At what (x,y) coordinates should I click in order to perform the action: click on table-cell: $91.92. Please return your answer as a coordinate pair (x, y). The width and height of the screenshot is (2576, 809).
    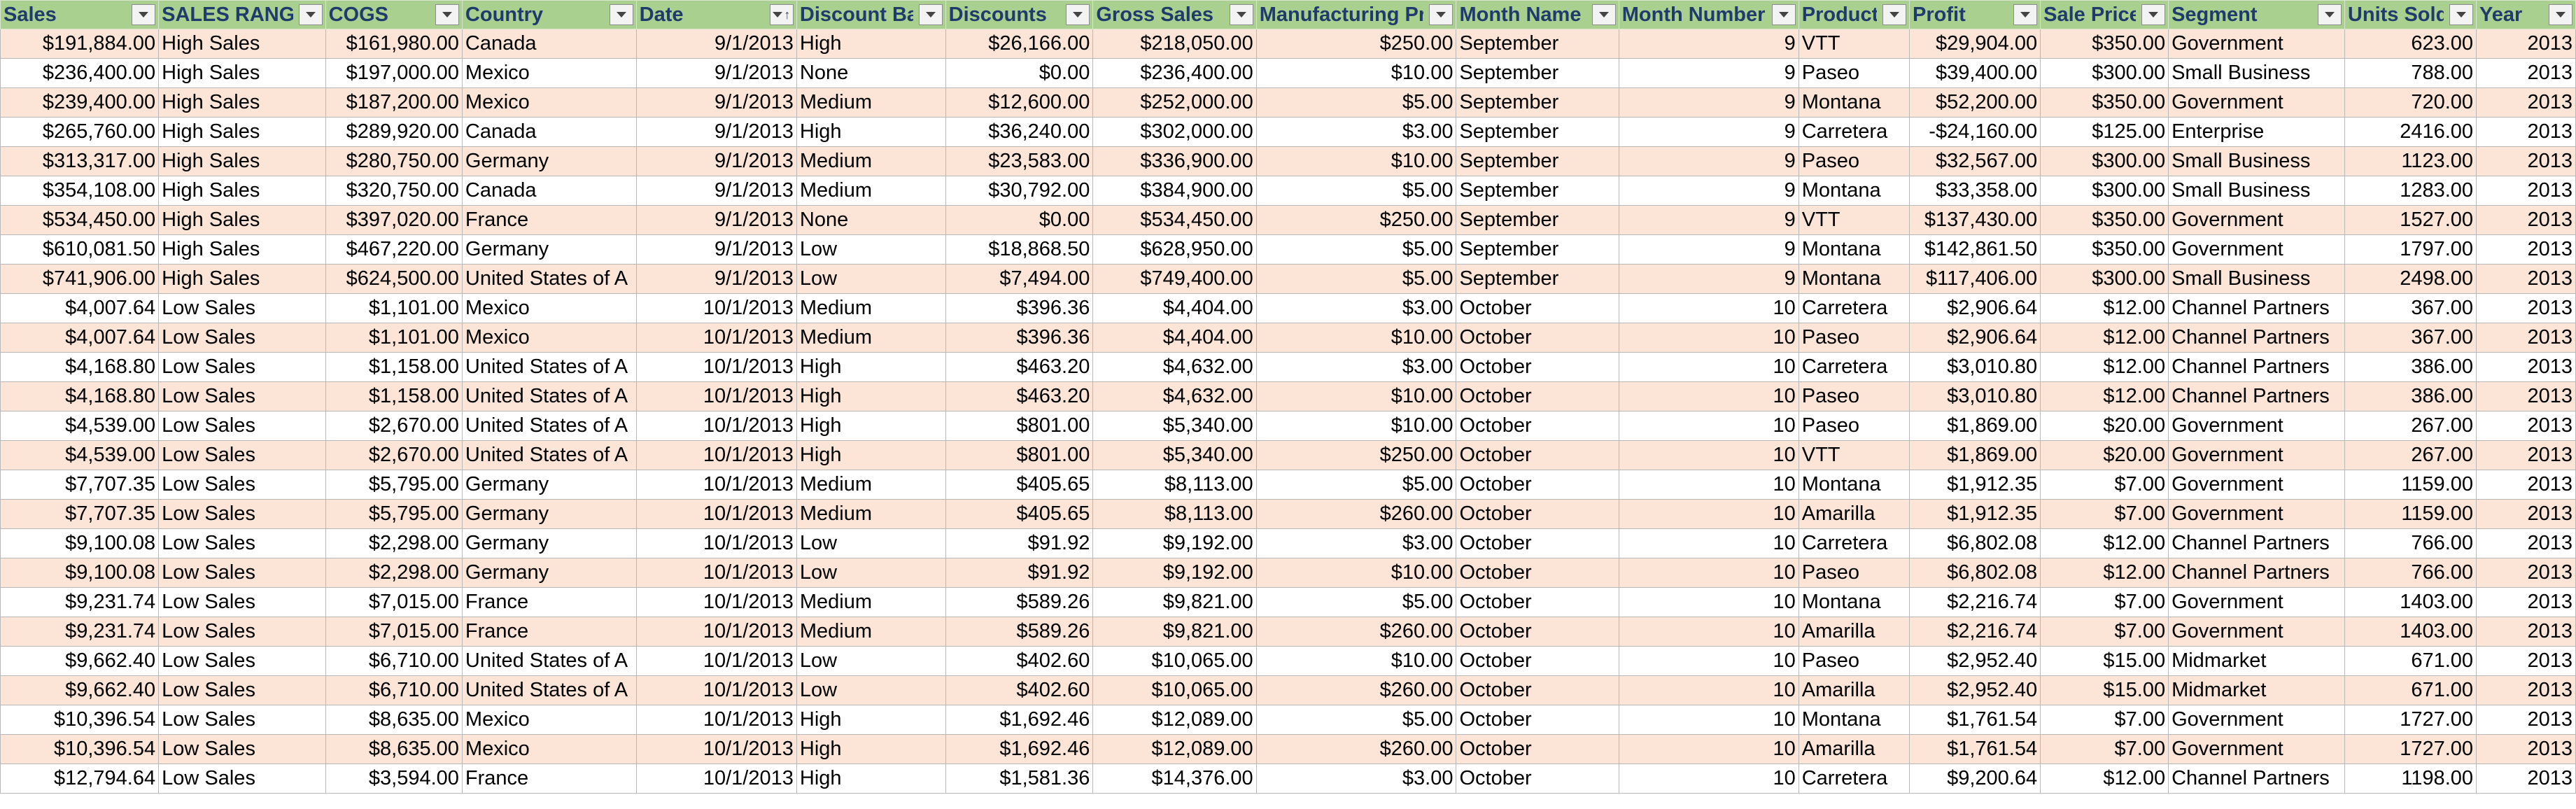
    Looking at the image, I should click on (1019, 573).